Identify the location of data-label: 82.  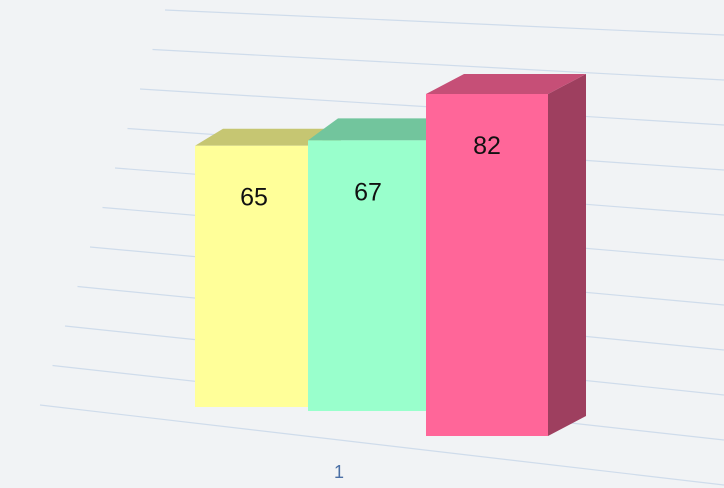
(487, 146).